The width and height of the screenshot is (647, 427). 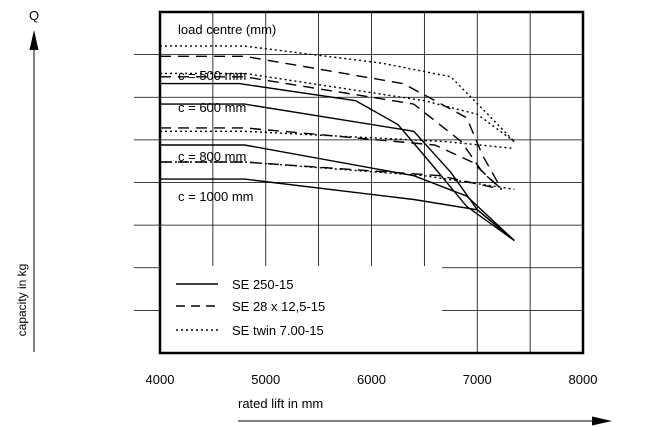 What do you see at coordinates (212, 156) in the screenshot?
I see `load-centre-label-800: c = 800 mm` at bounding box center [212, 156].